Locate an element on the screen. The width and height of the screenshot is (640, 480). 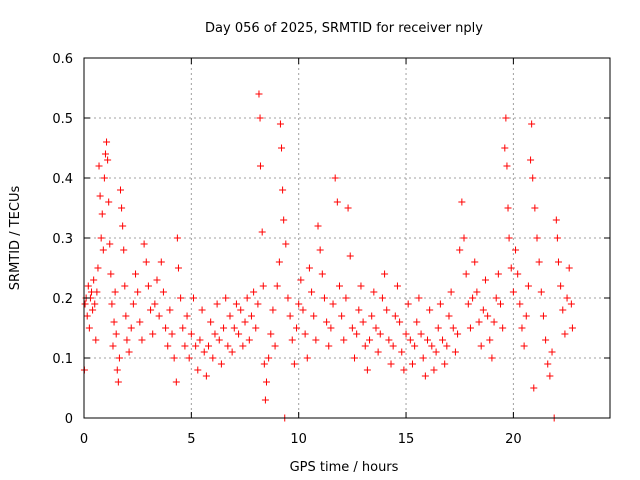
x-tick-labels: 0 5 10 15 20 is located at coordinates (301, 439).